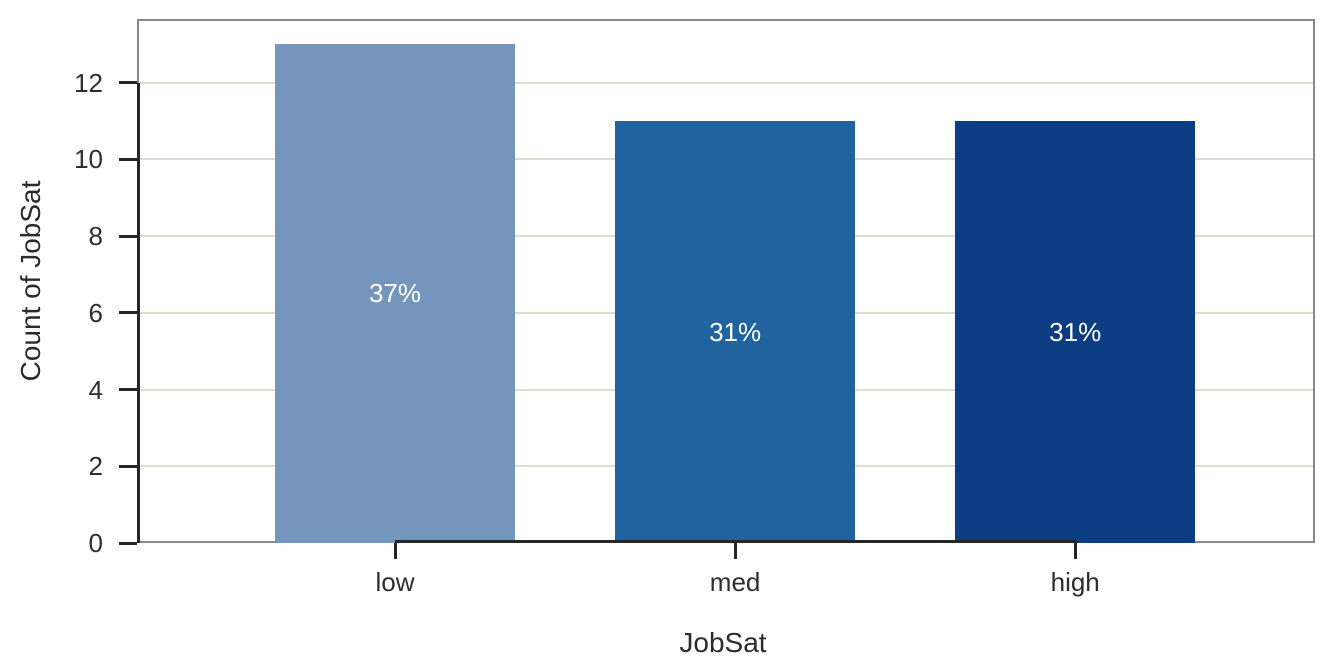  What do you see at coordinates (726, 82) in the screenshot?
I see `gridline-y12` at bounding box center [726, 82].